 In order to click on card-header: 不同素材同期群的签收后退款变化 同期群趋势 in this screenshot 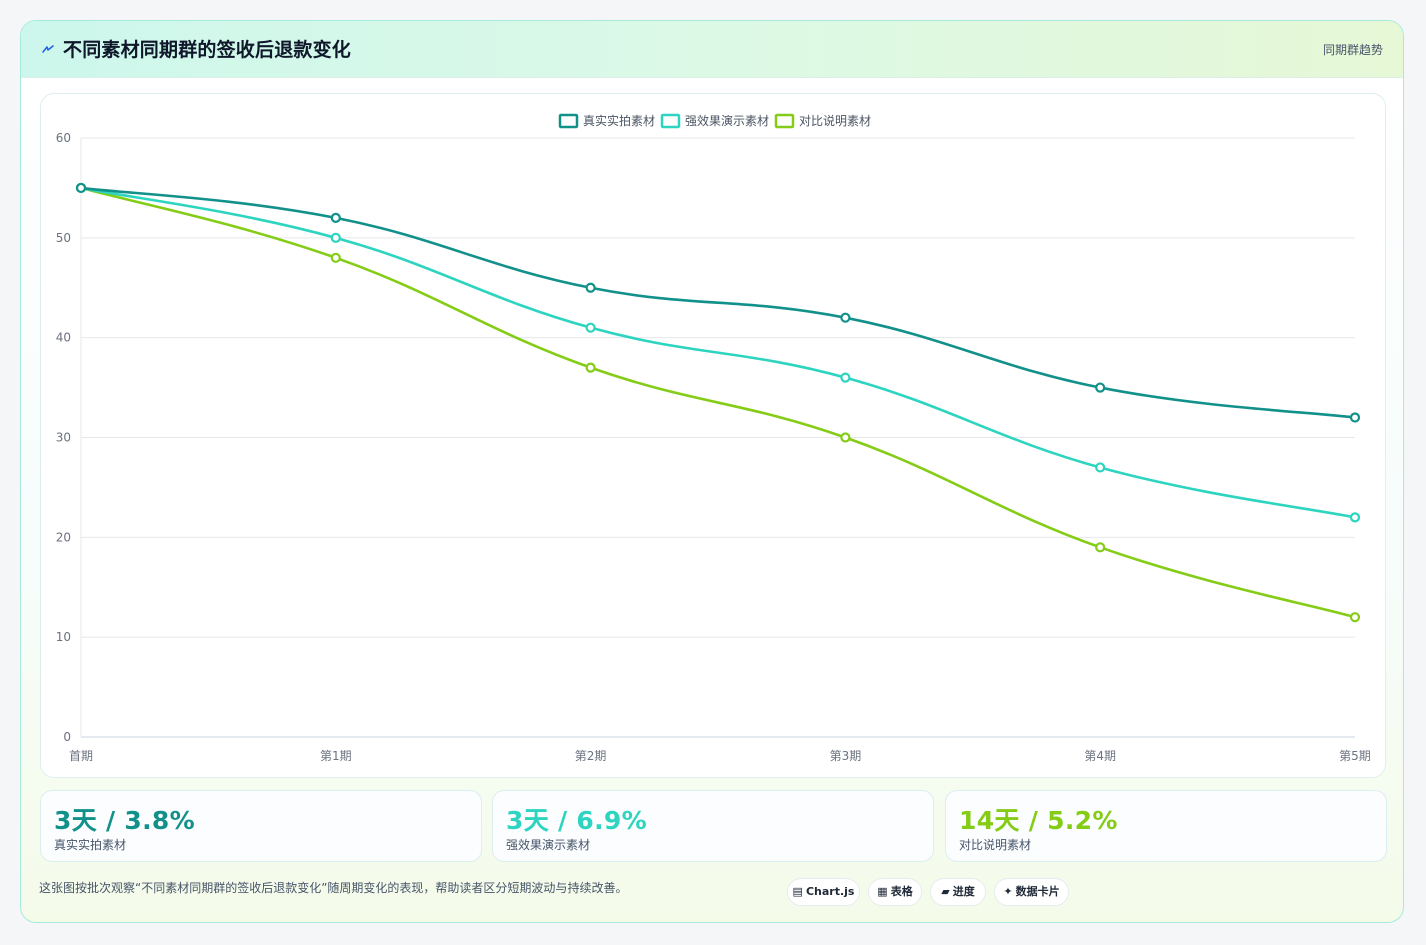, I will do `click(712, 49)`.